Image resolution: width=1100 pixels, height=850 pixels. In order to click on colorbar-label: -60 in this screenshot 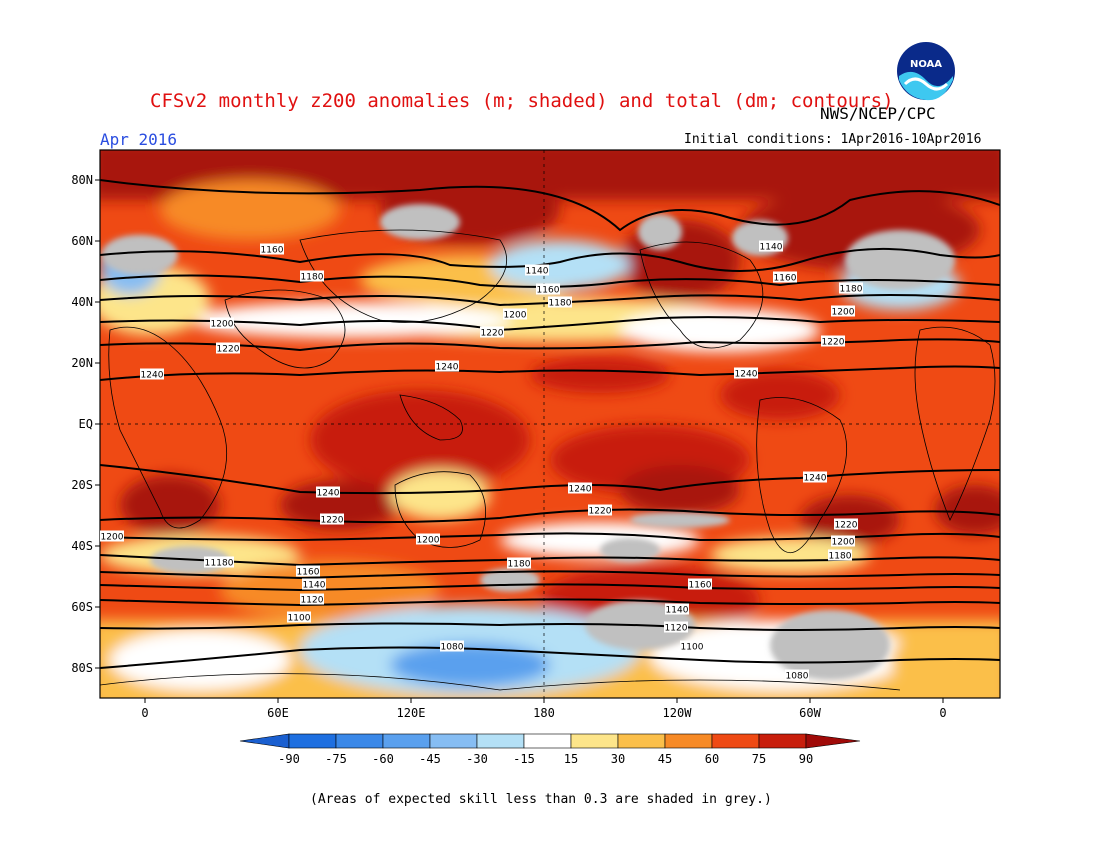, I will do `click(383, 759)`.